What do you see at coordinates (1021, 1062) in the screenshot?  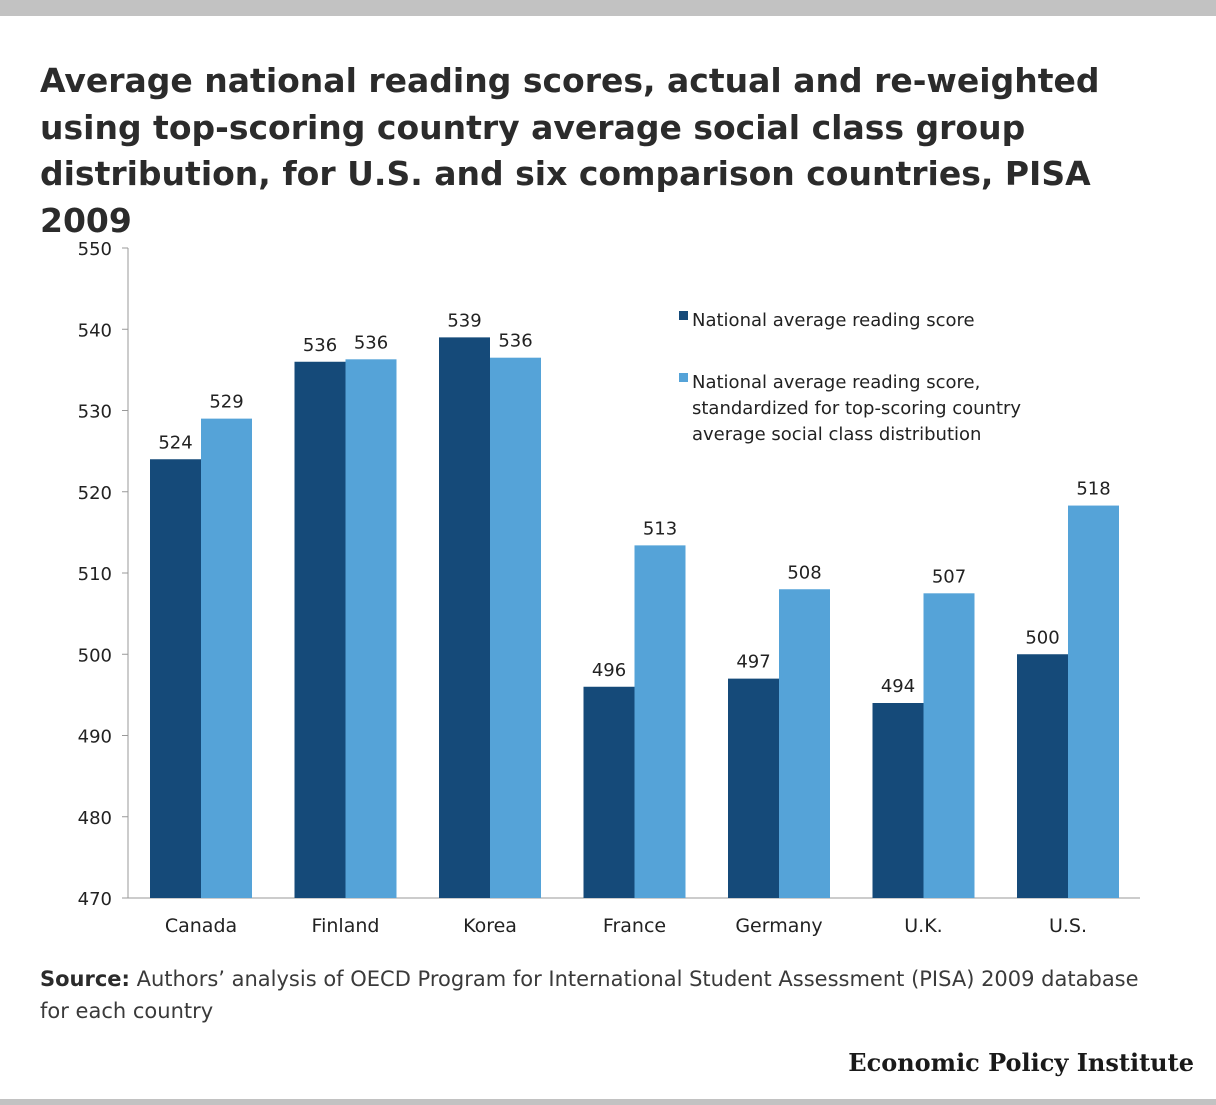 I see `brand-logo: Economic Policy Institute` at bounding box center [1021, 1062].